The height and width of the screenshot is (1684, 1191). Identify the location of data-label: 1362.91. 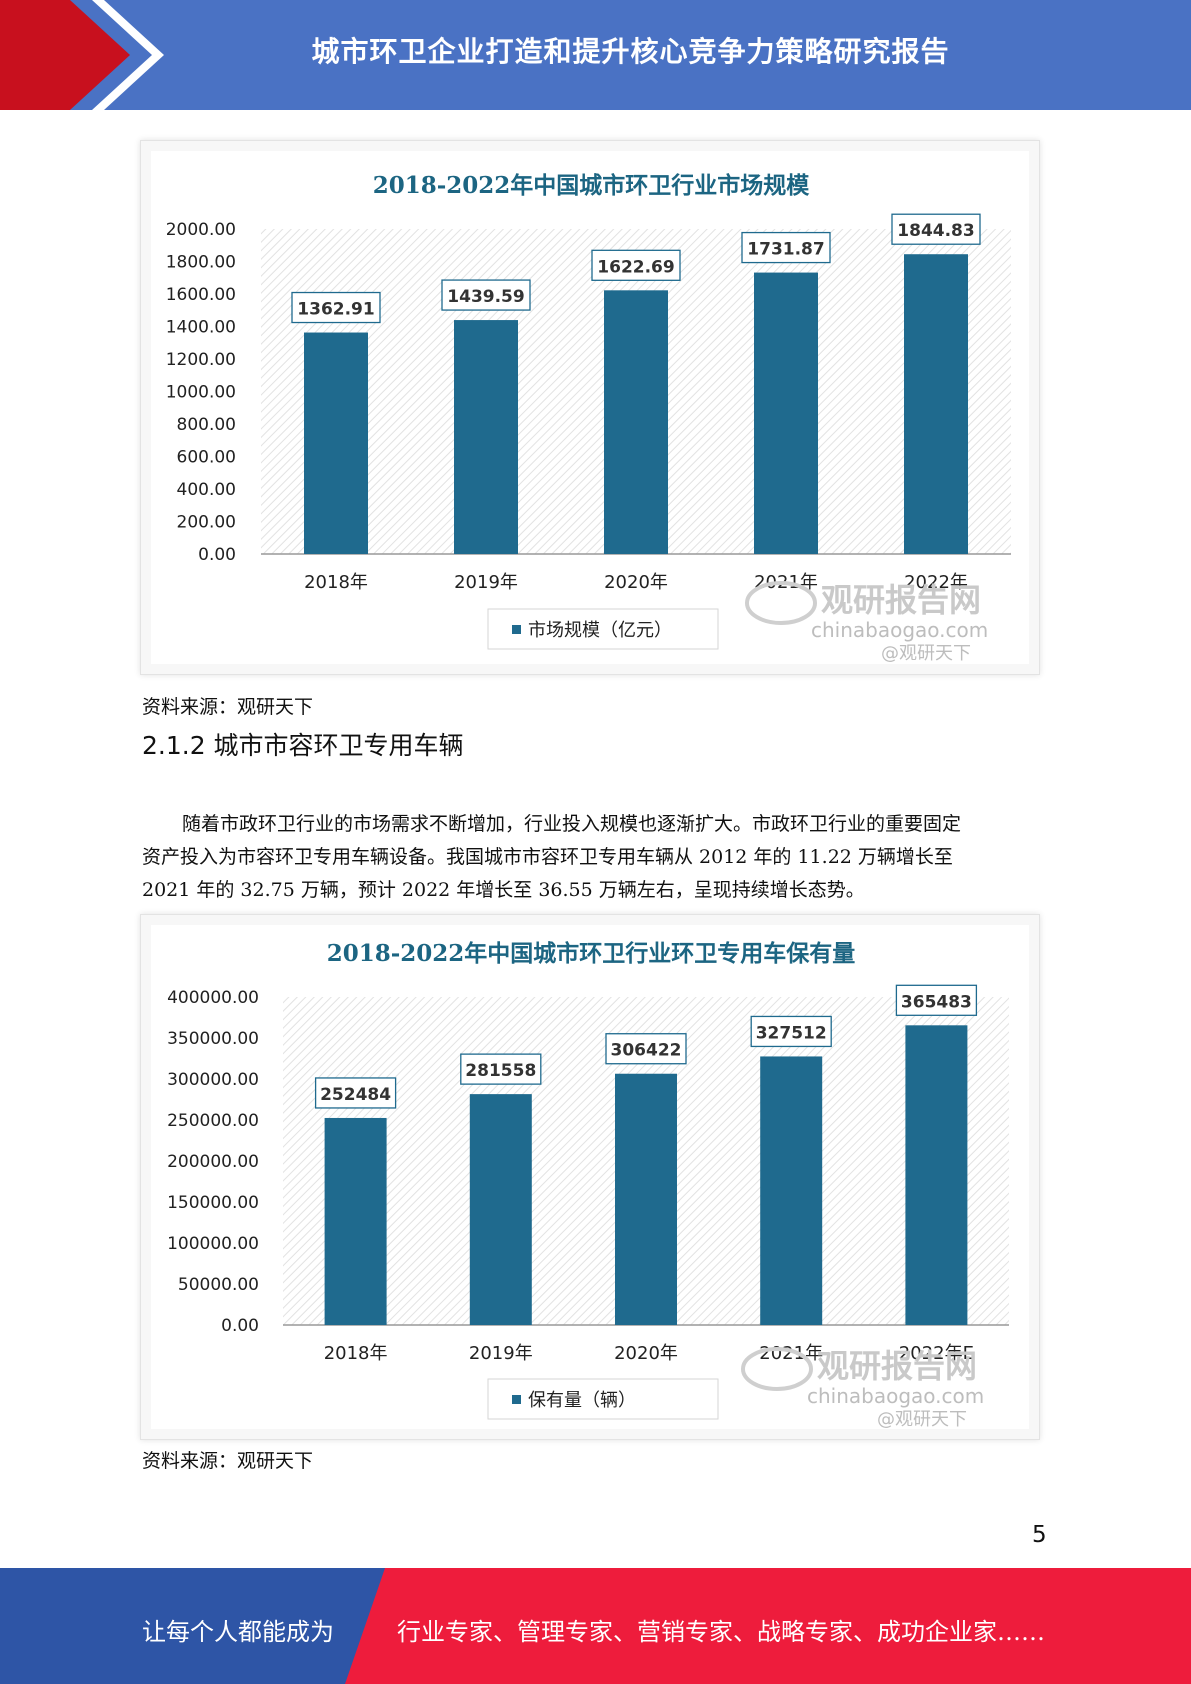
(335, 310).